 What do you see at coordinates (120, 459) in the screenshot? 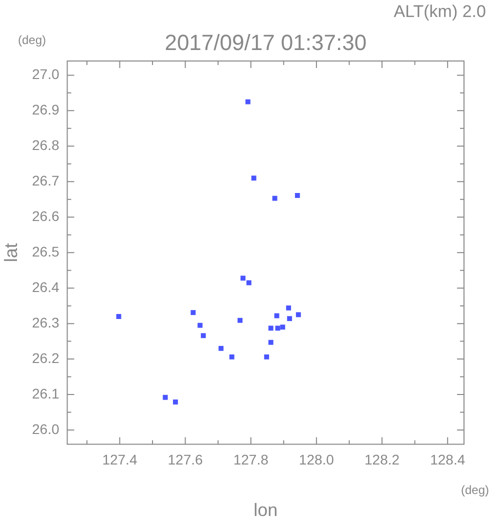
I see `x-tick-label: 127.4` at bounding box center [120, 459].